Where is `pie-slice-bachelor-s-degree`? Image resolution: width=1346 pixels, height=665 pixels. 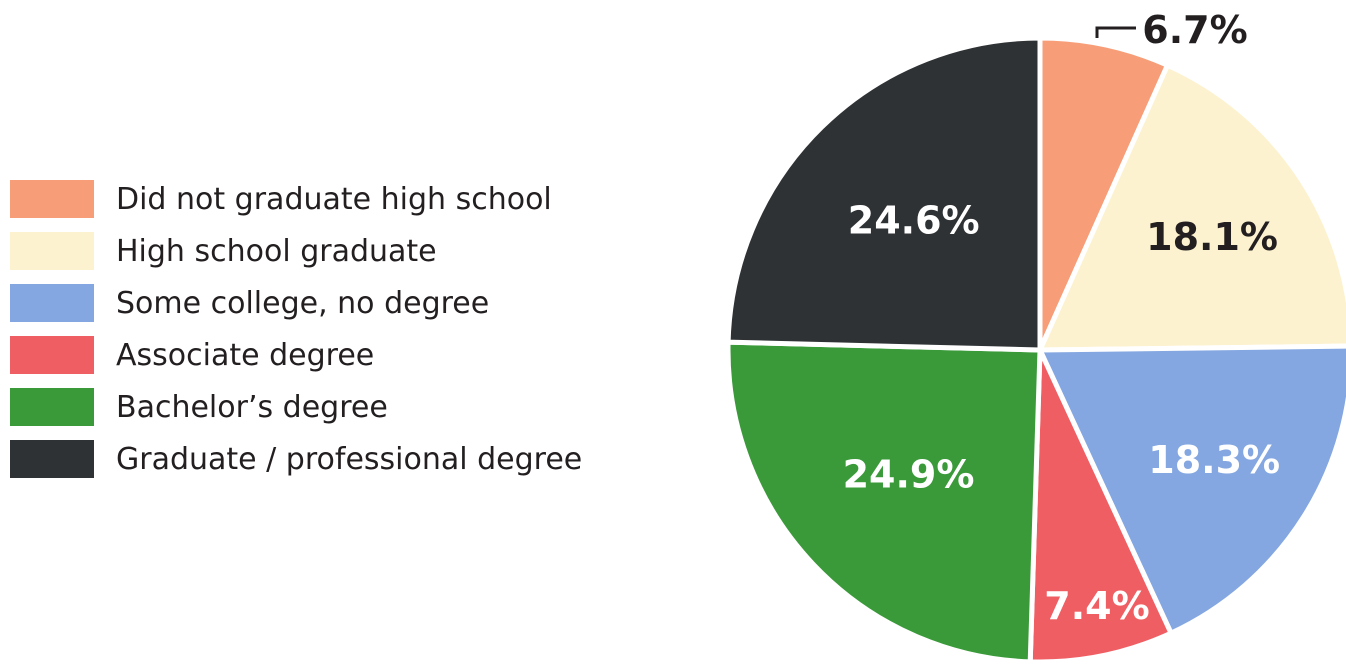
pie-slice-bachelor-s-degree is located at coordinates (884, 502).